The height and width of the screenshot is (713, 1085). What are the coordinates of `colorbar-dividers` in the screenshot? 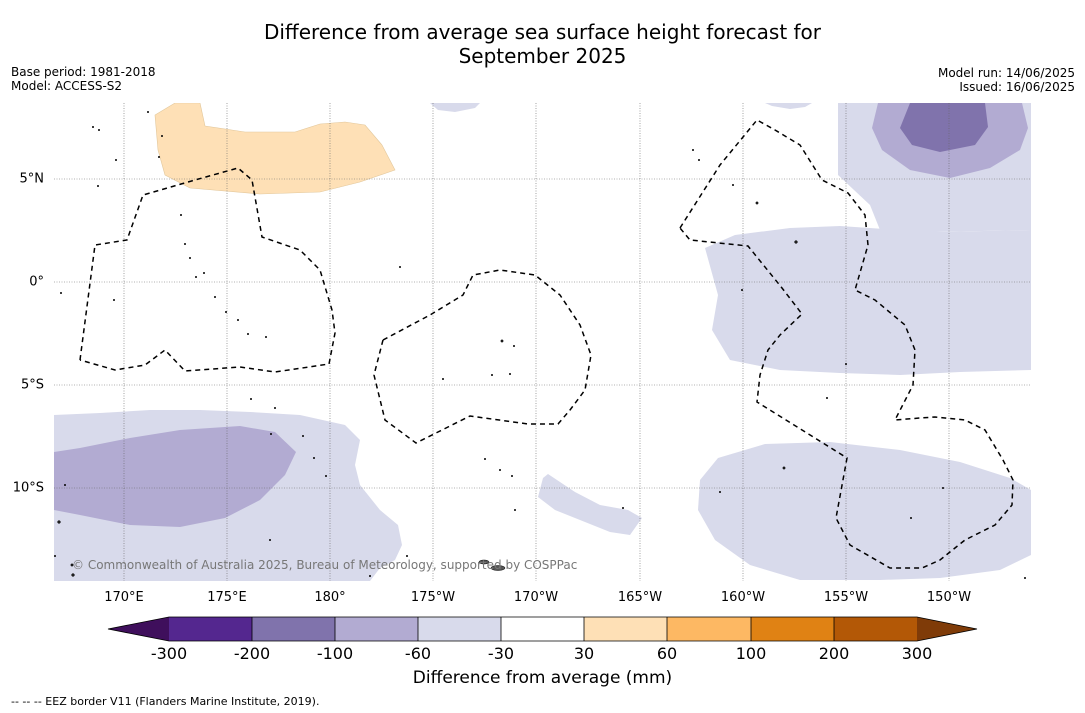 It's located at (543, 629).